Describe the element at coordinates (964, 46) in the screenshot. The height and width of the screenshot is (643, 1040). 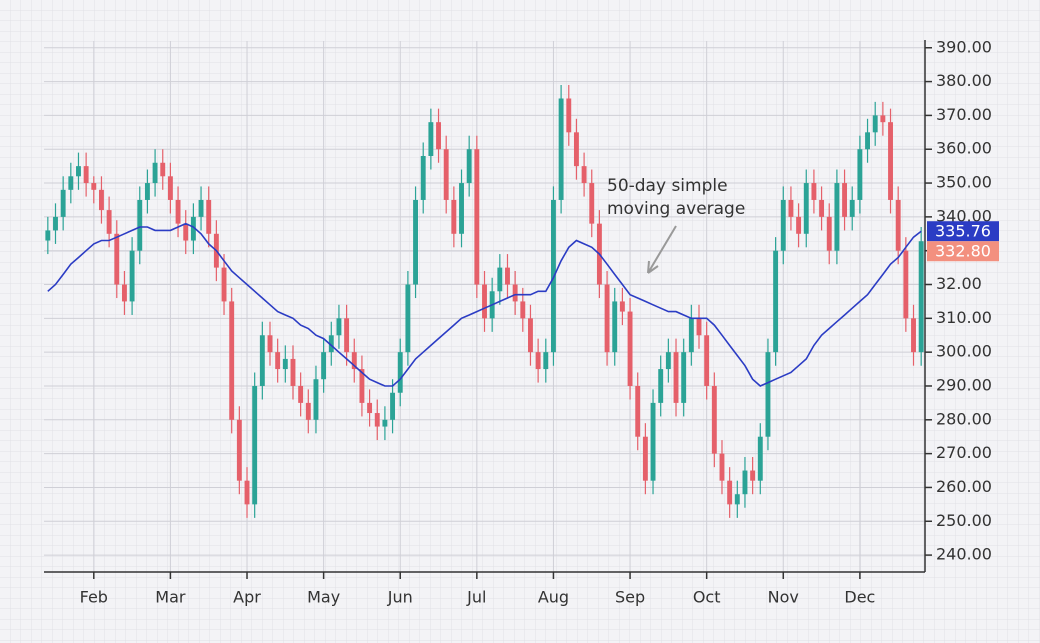
I see `y-tick-label: 390.00` at that location.